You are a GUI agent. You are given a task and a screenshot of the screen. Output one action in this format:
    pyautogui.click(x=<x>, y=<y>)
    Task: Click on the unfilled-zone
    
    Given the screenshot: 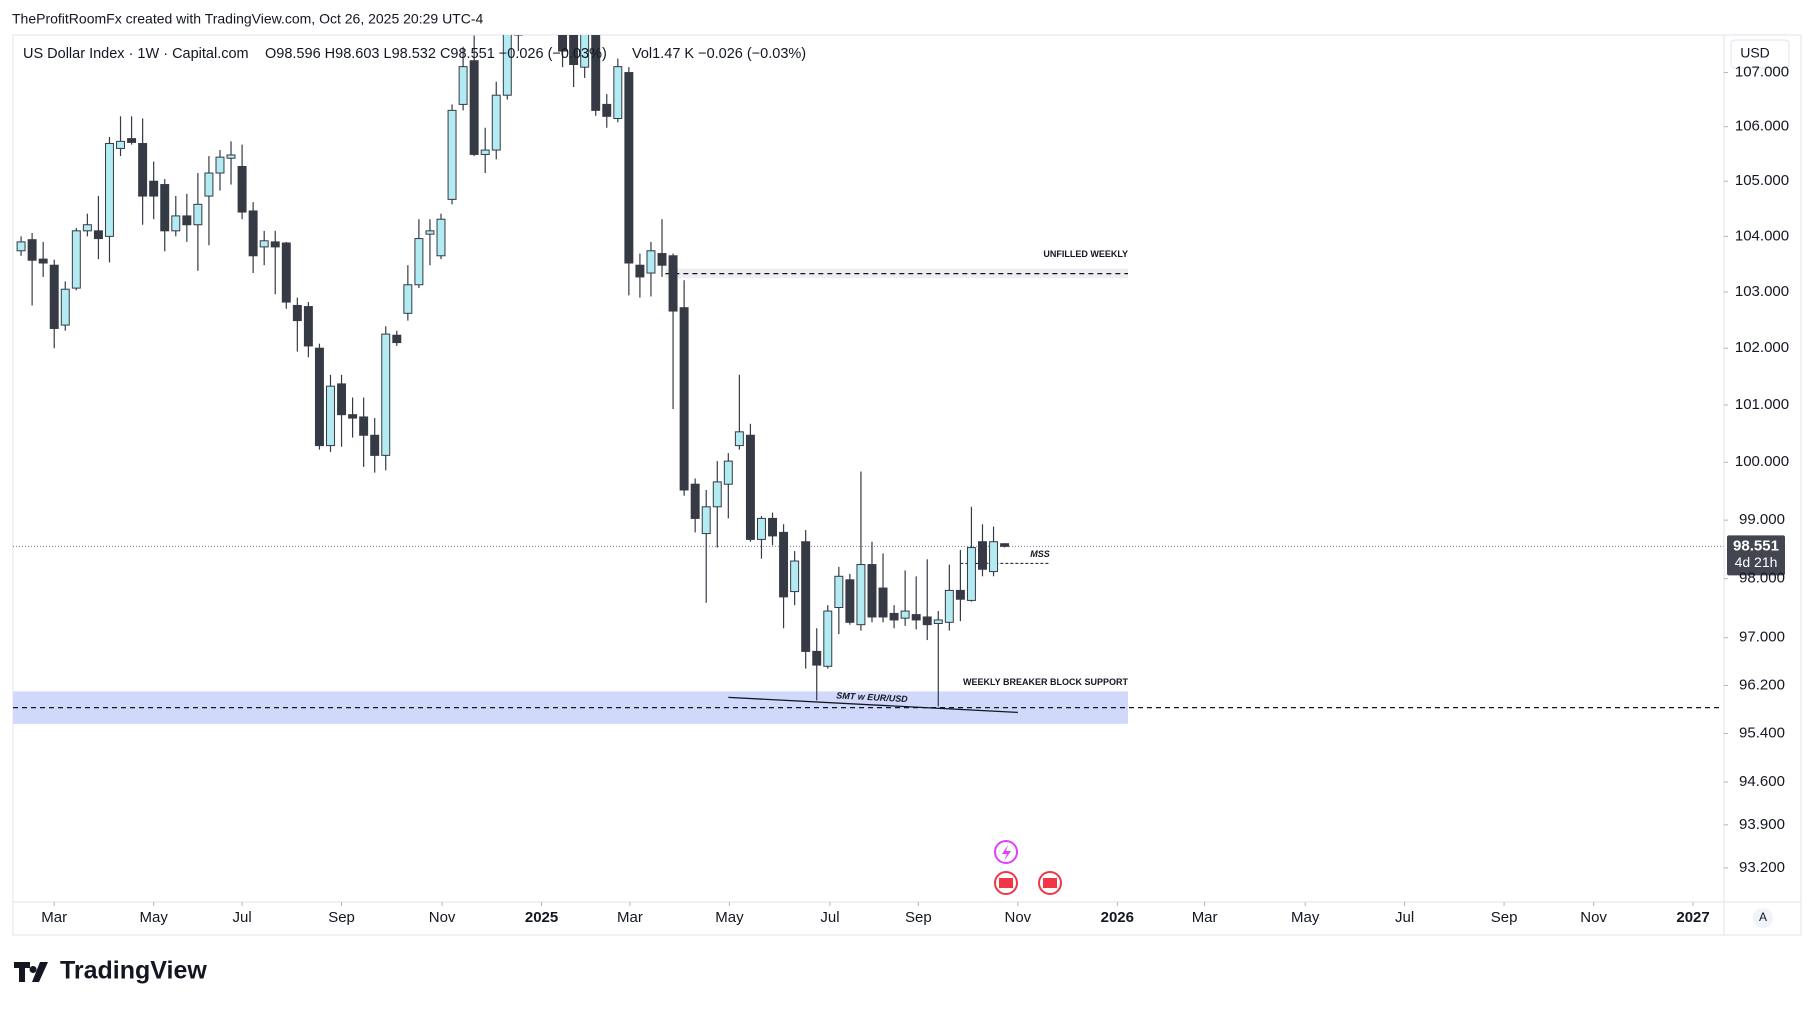 What is the action you would take?
    pyautogui.click(x=896, y=273)
    